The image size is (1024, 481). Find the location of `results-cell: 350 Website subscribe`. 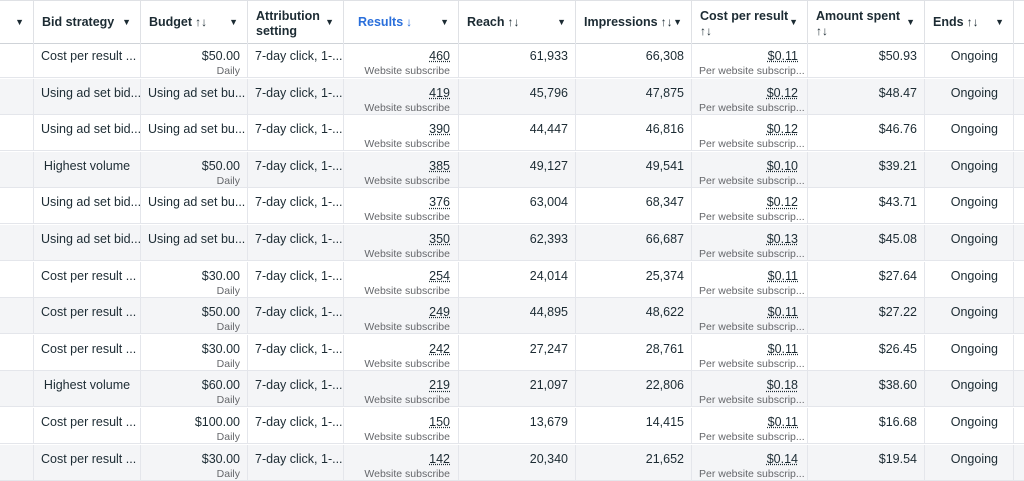

results-cell: 350 Website subscribe is located at coordinates (401, 243).